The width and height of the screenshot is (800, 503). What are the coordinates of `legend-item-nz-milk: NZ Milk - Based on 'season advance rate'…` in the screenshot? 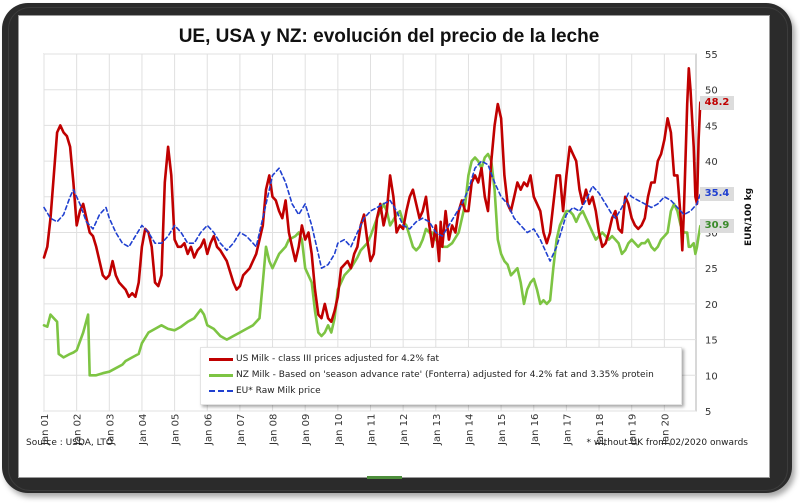 It's located at (431, 375).